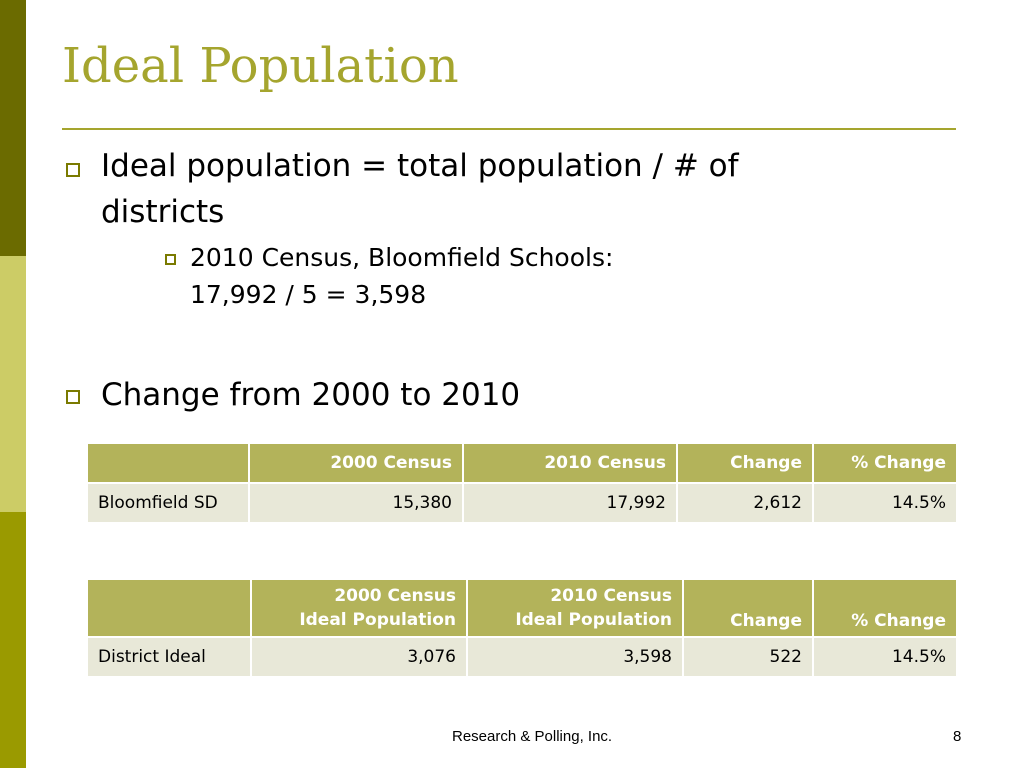 The height and width of the screenshot is (768, 1024). Describe the element at coordinates (957, 736) in the screenshot. I see `slide-number: 8` at that location.